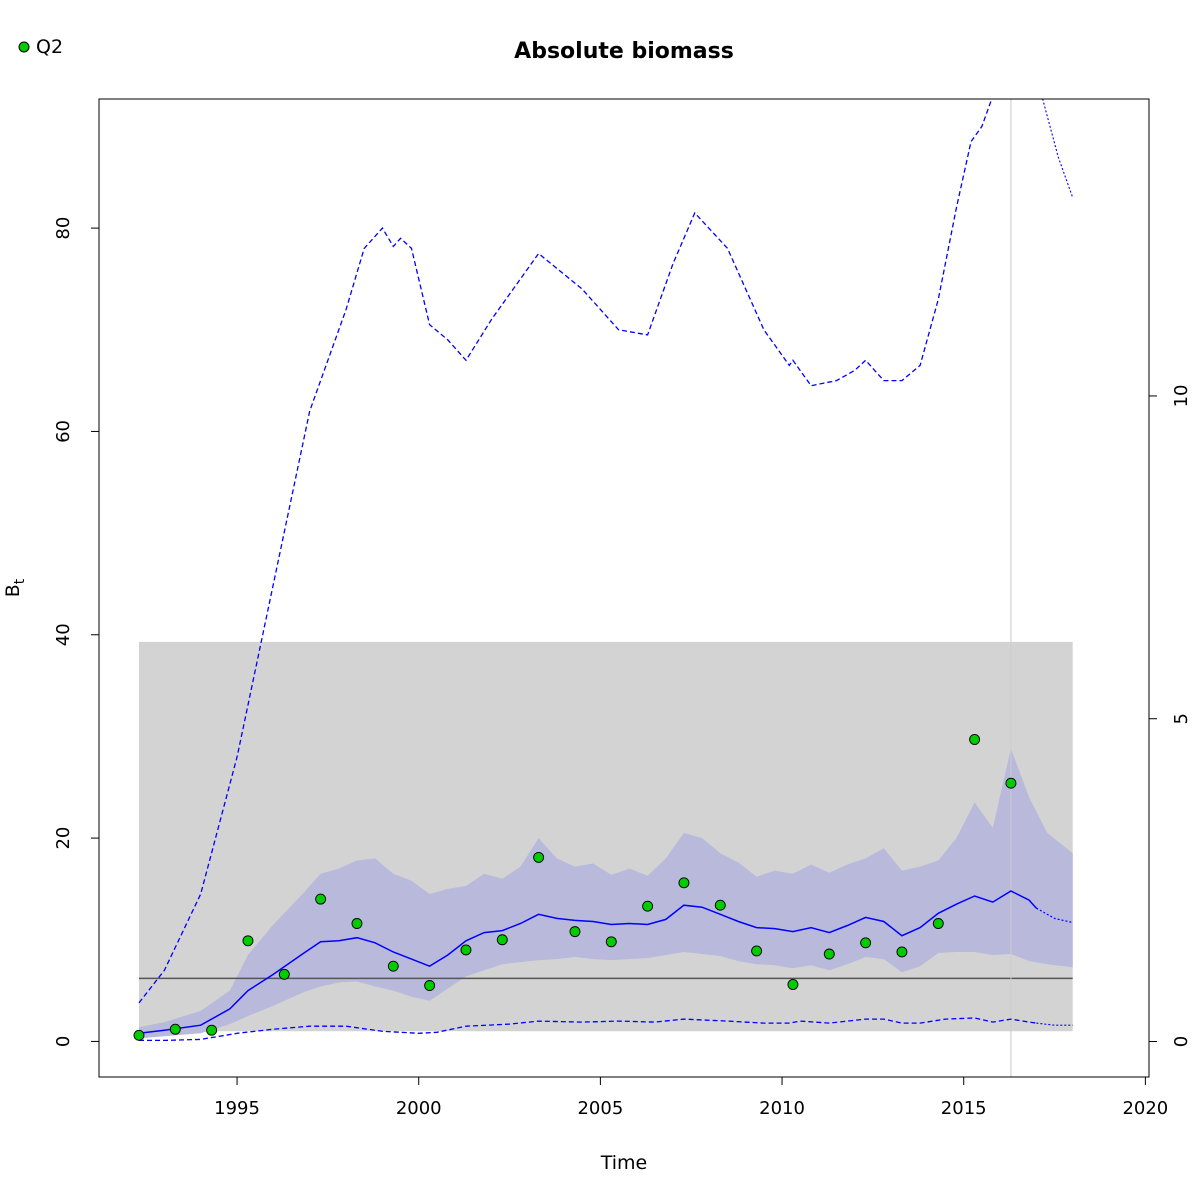 This screenshot has height=1204, width=1200. I want to click on x-tick-label: 2010, so click(782, 1108).